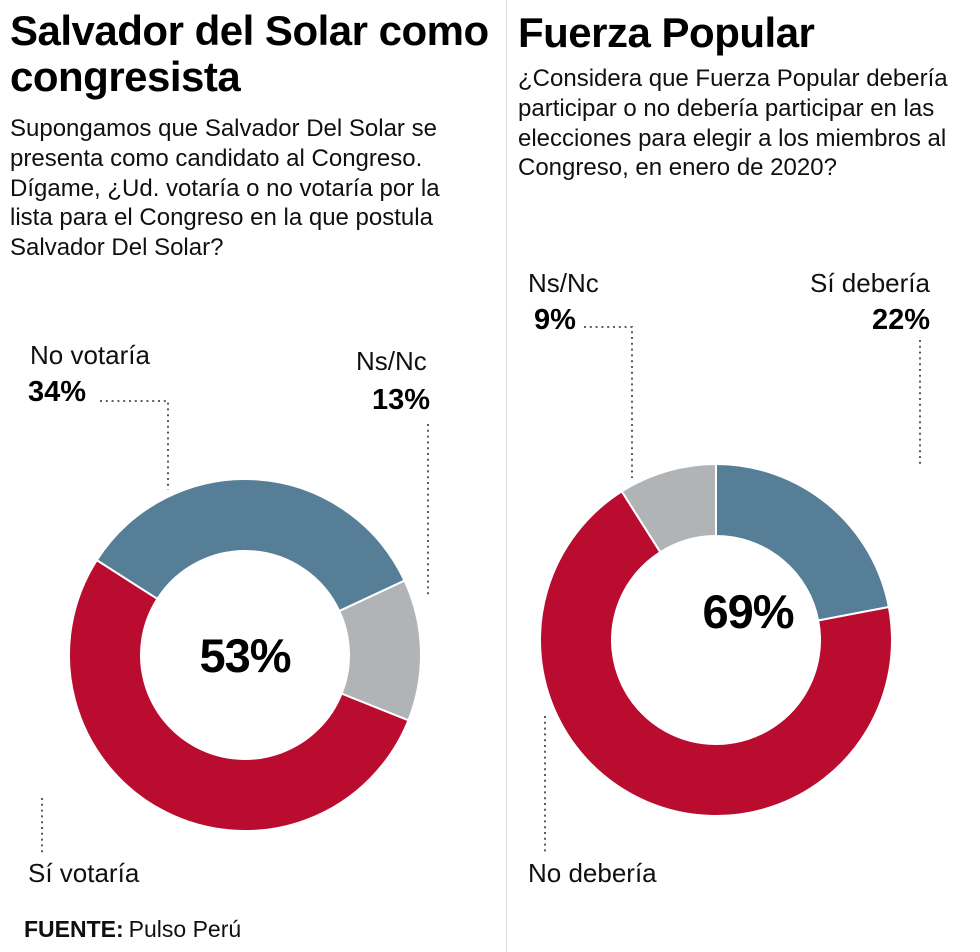 This screenshot has width=980, height=952. I want to click on donut-slice-no-deber-a, so click(716, 653).